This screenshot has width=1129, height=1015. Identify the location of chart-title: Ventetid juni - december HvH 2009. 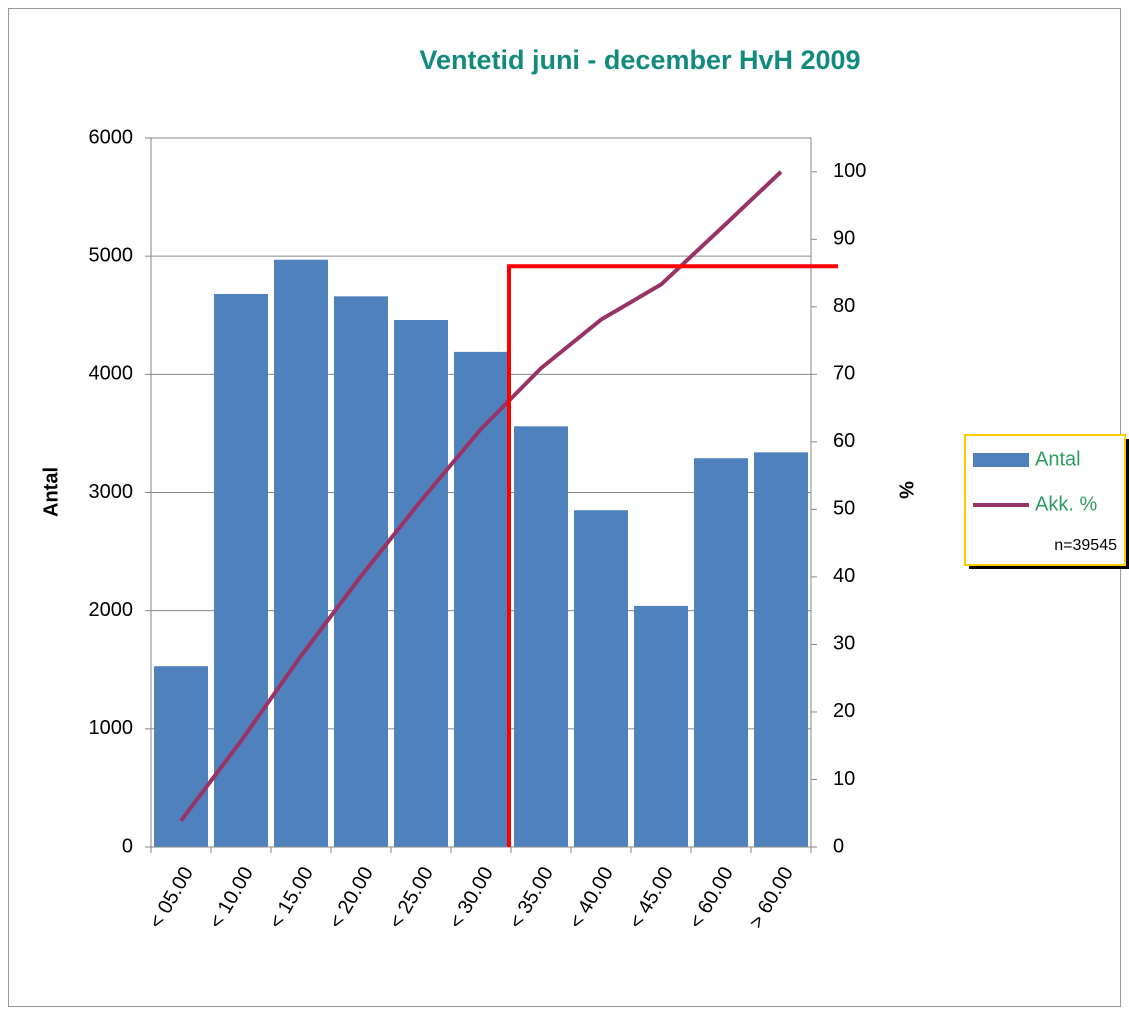
(639, 60).